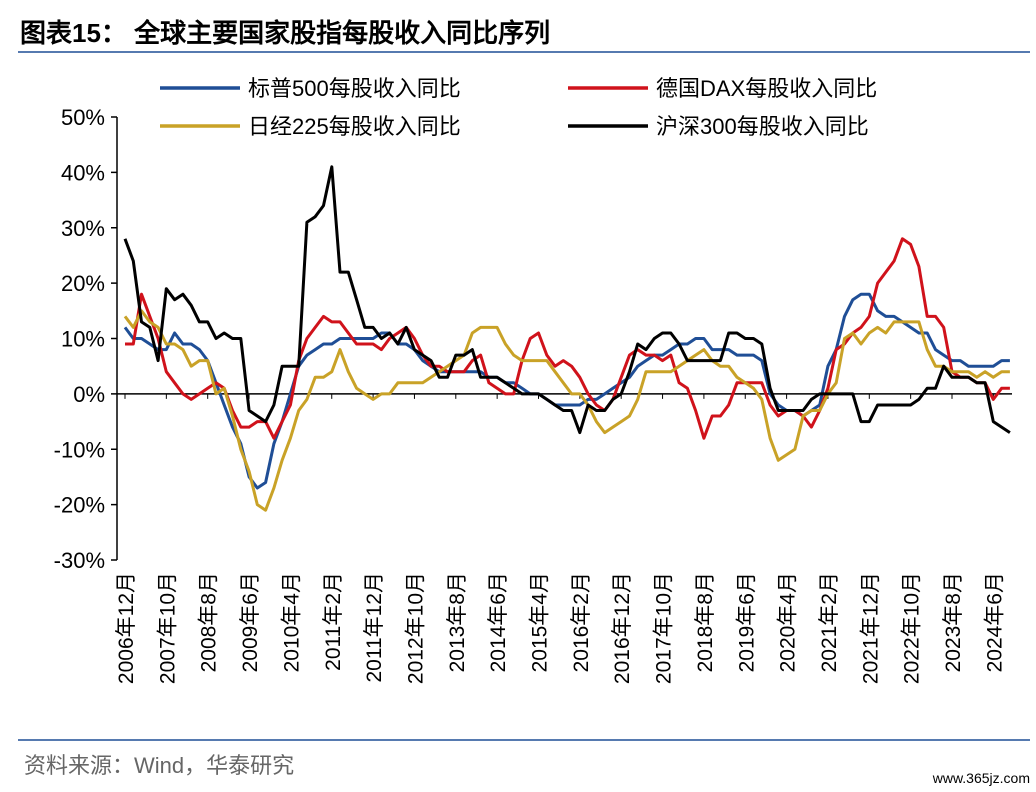  I want to click on legend-label: 标普500每股收入同比, so click(354, 88).